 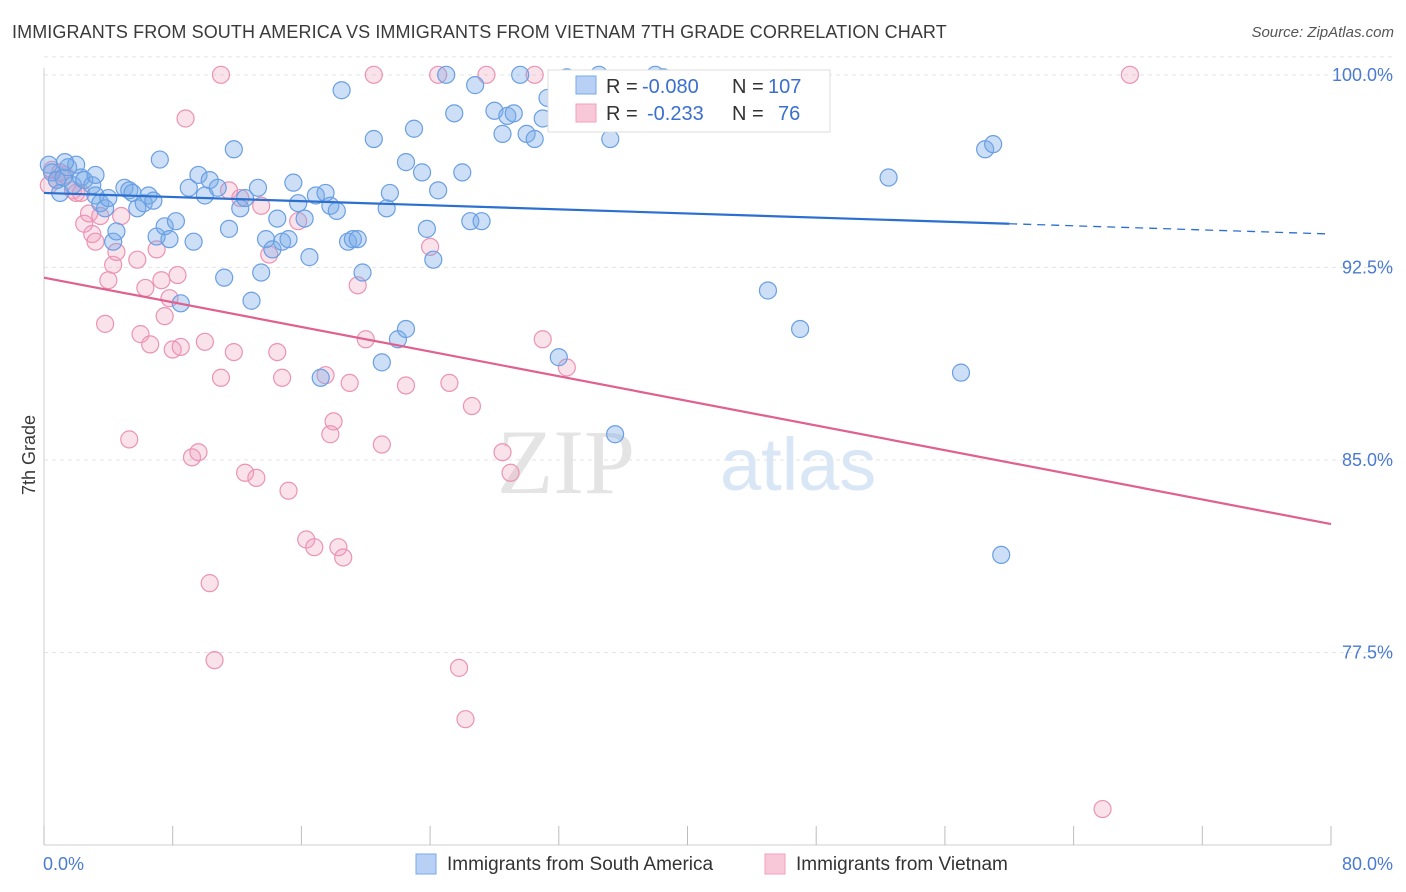 I want to click on x-tick-min: 0.0%, so click(x=63, y=864).